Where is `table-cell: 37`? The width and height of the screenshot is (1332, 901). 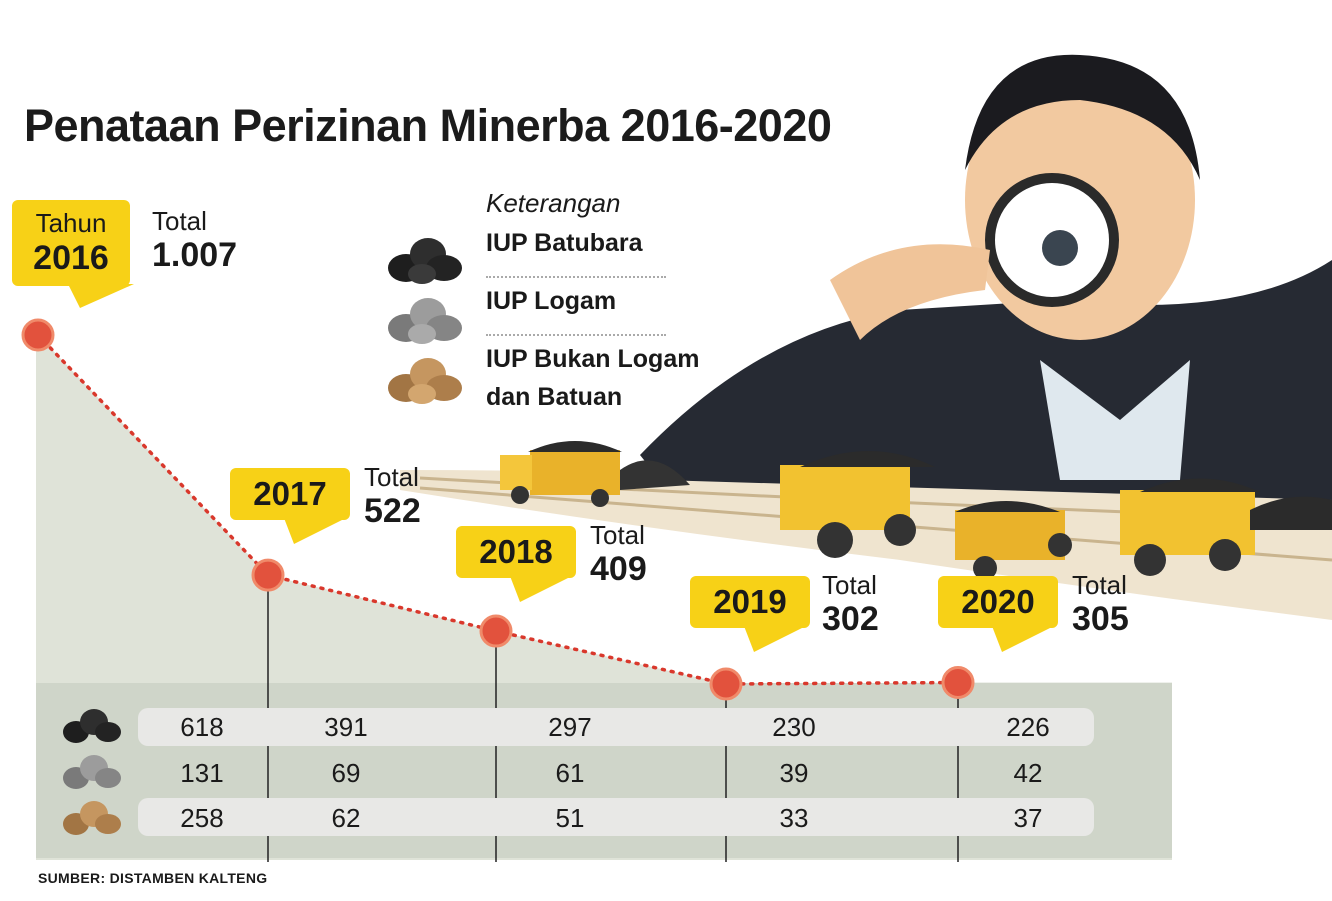
table-cell: 37 is located at coordinates (1028, 818).